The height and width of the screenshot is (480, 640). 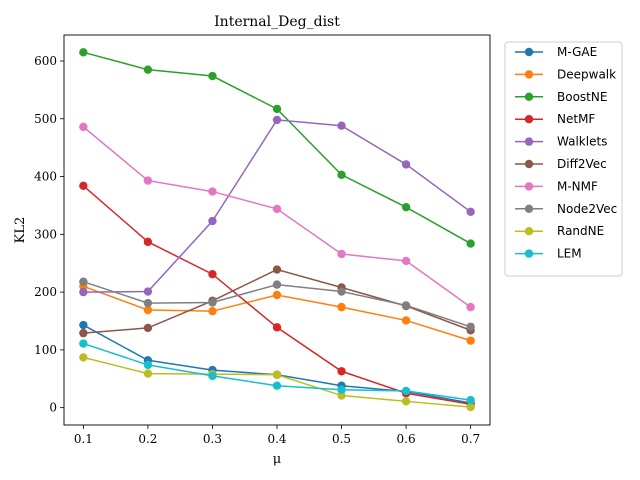 I want to click on y-tick-label: 200, so click(x=45, y=292).